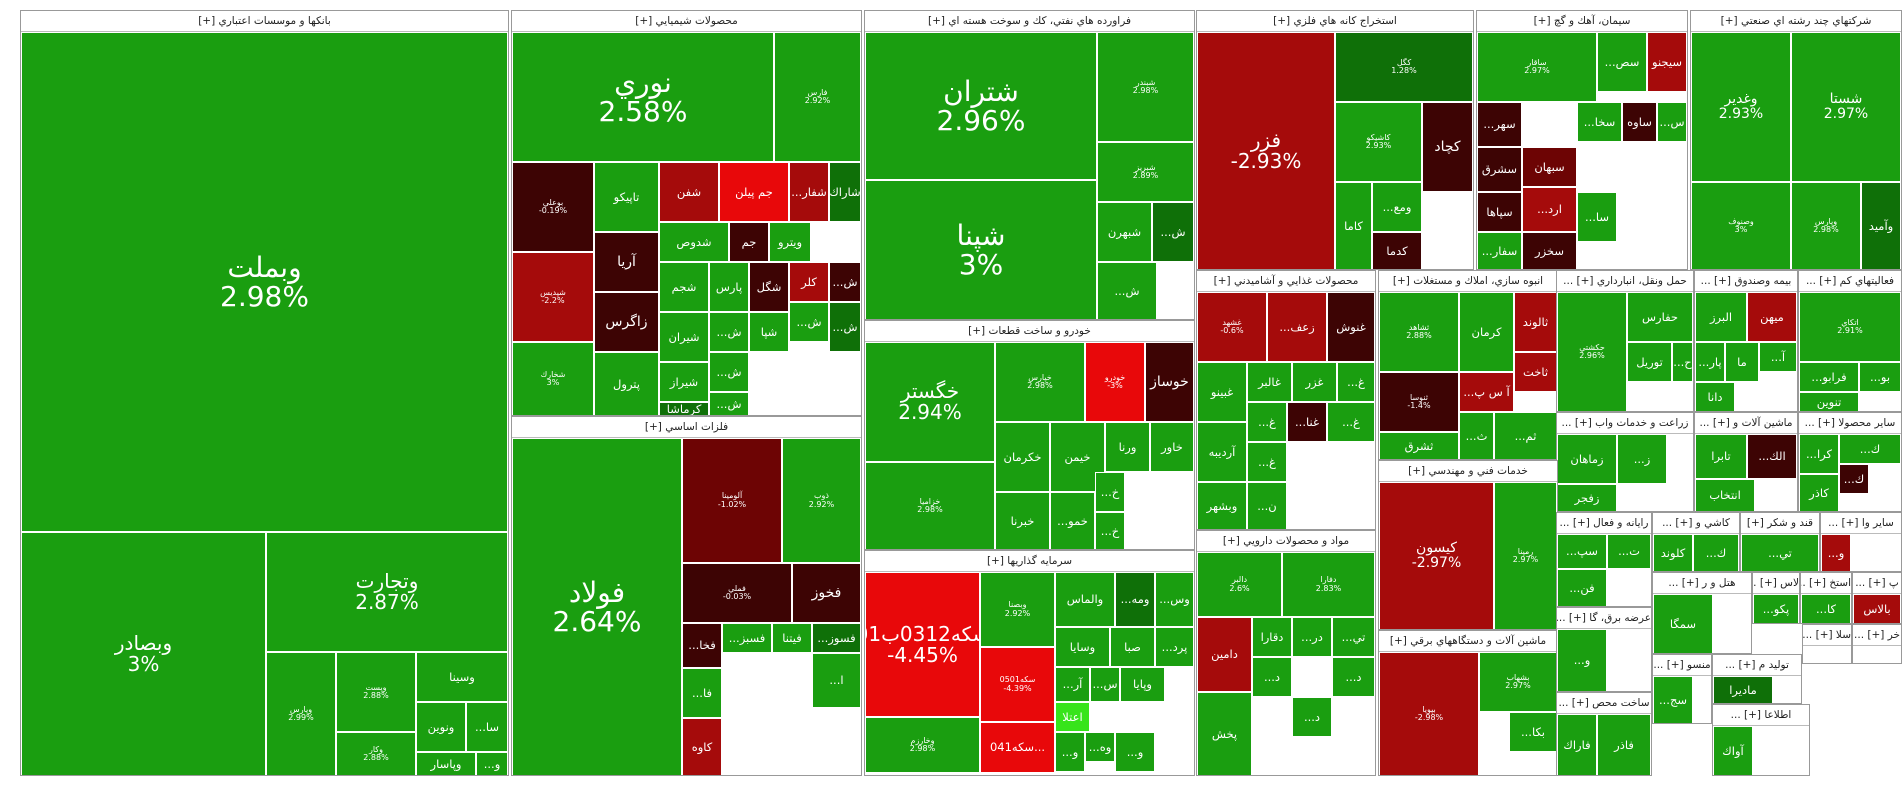 The height and width of the screenshot is (786, 1902). Describe the element at coordinates (1145, 172) in the screenshot. I see `stock-tile: شبريز 2.89%` at that location.